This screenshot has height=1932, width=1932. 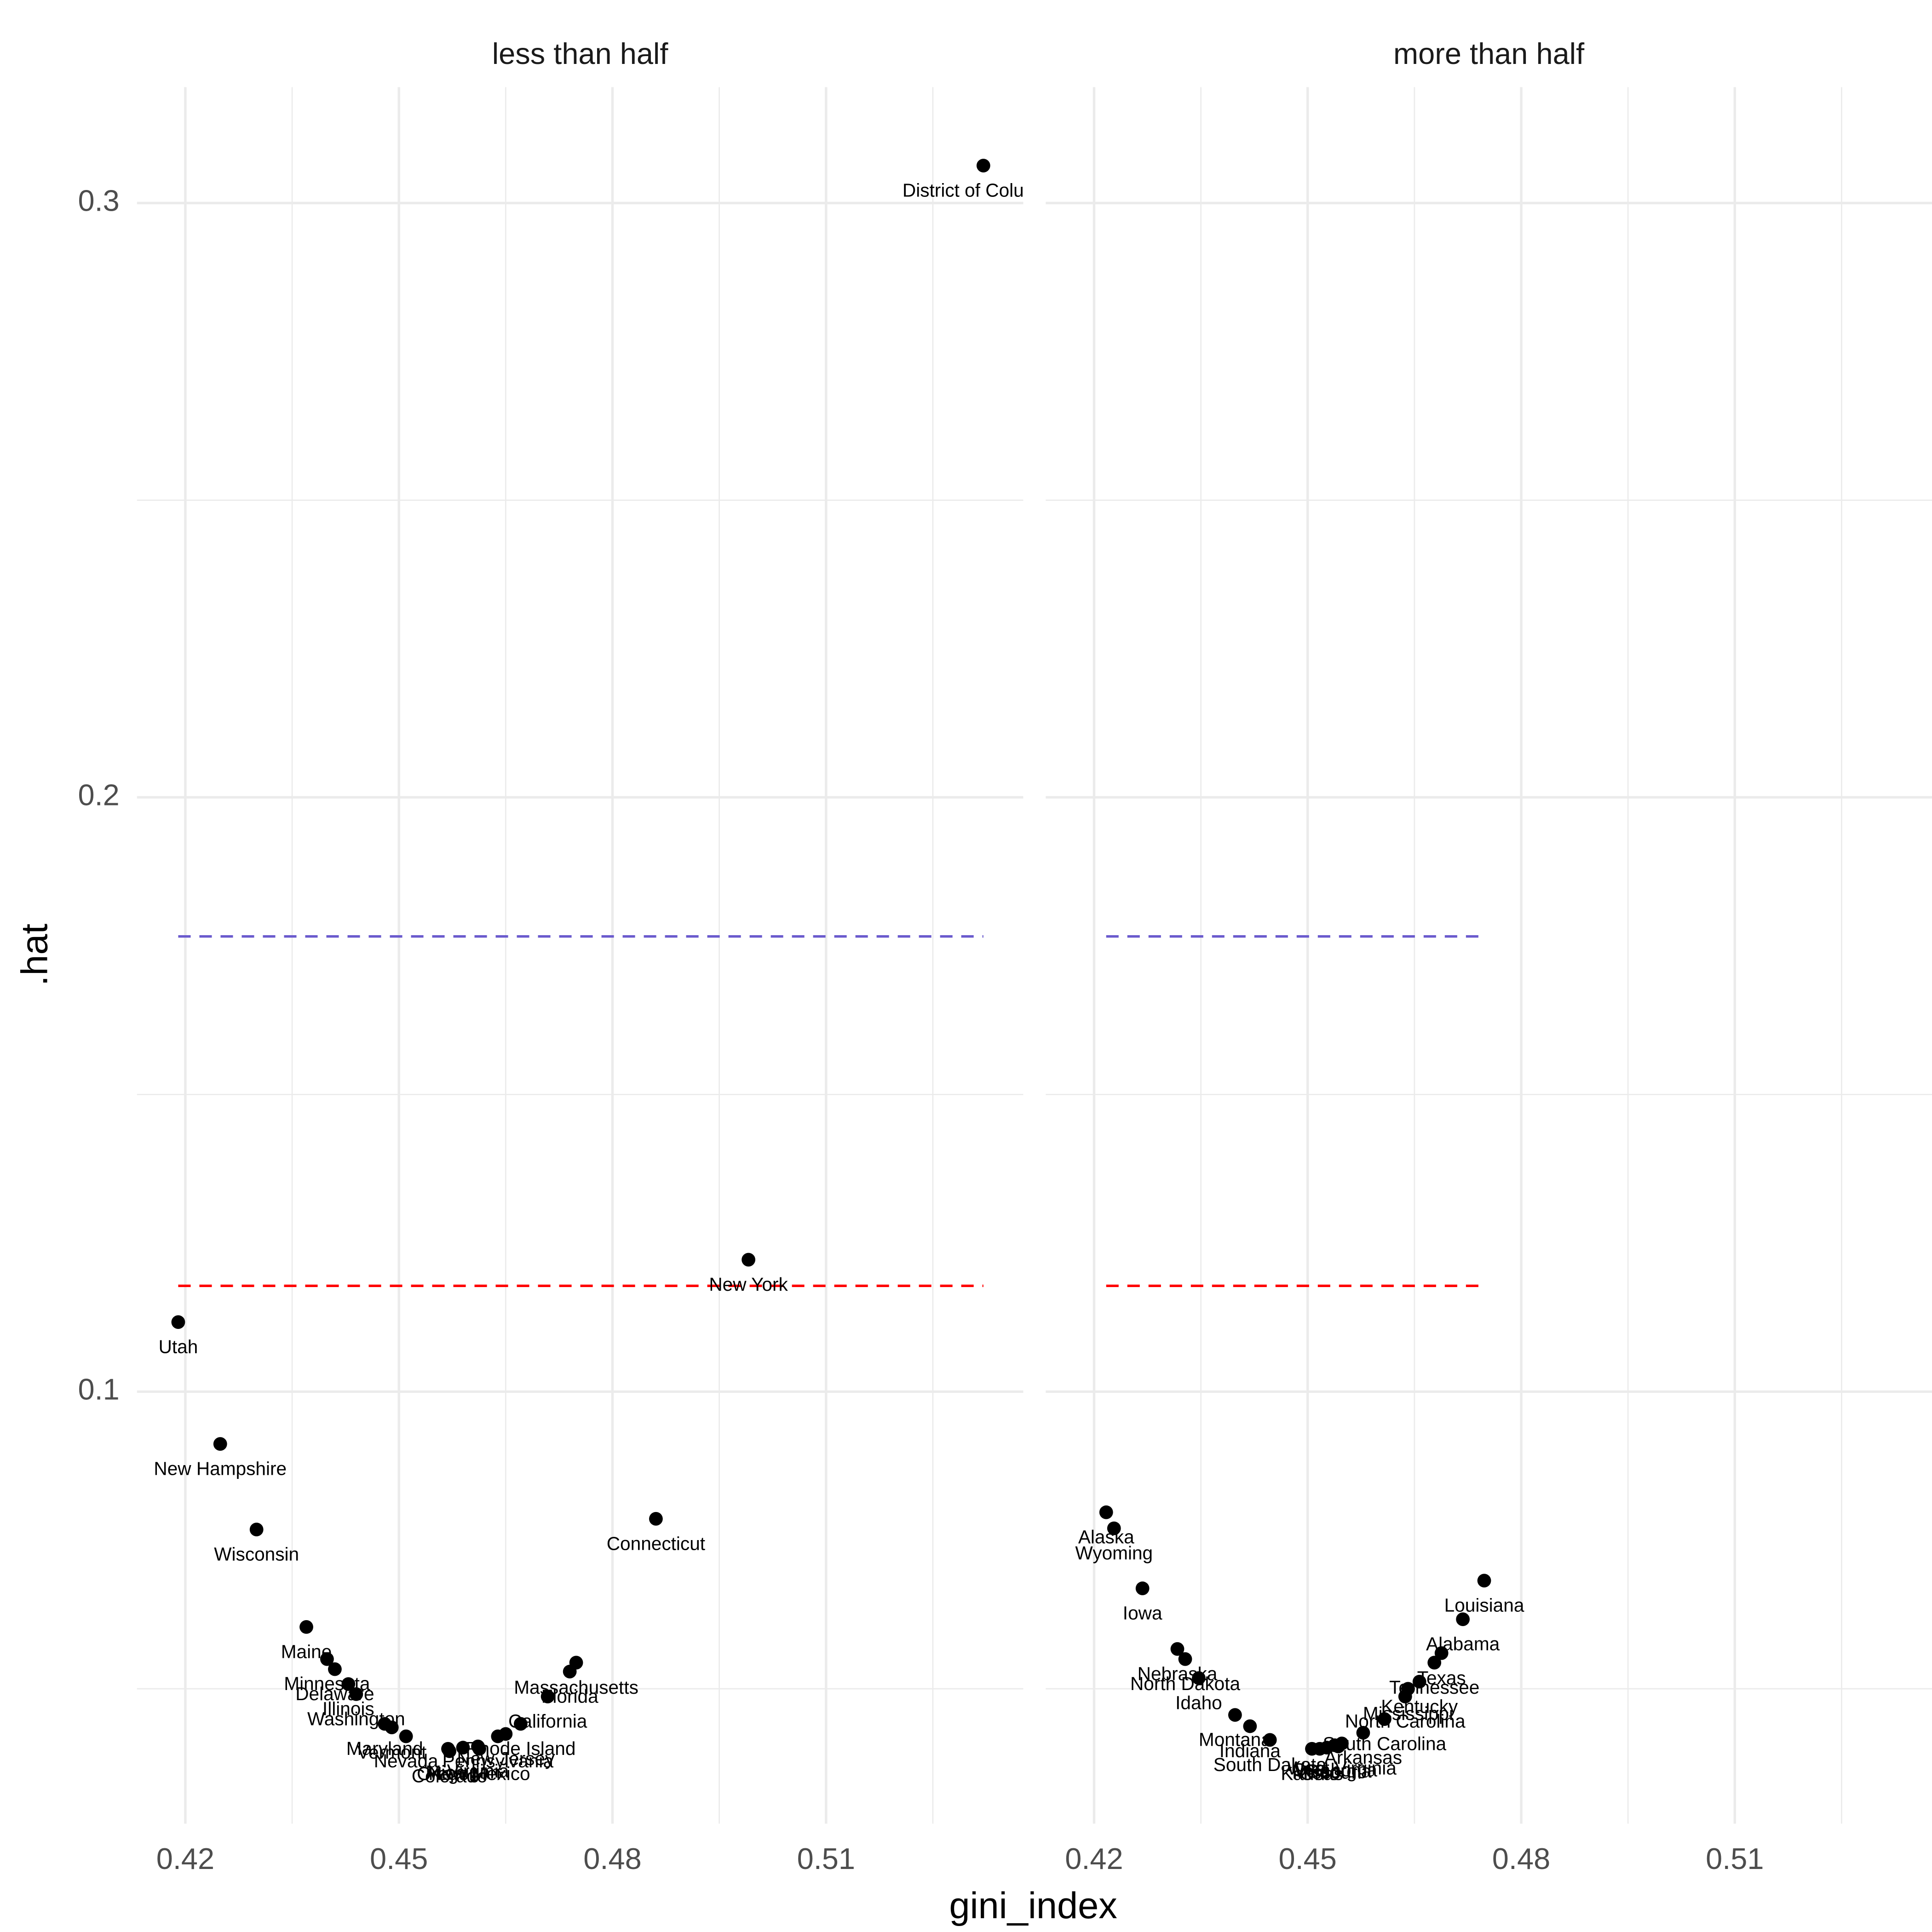 What do you see at coordinates (1185, 1683) in the screenshot?
I see `point-label: North Dakota` at bounding box center [1185, 1683].